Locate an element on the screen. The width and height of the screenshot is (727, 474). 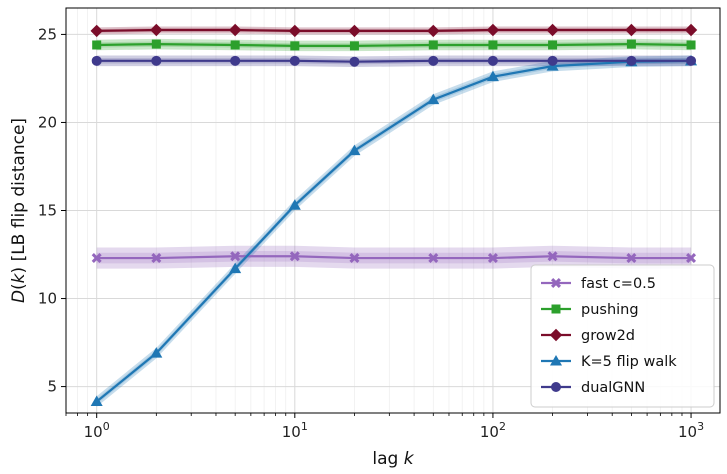
y-tick-label: 25 is located at coordinates (47, 34).